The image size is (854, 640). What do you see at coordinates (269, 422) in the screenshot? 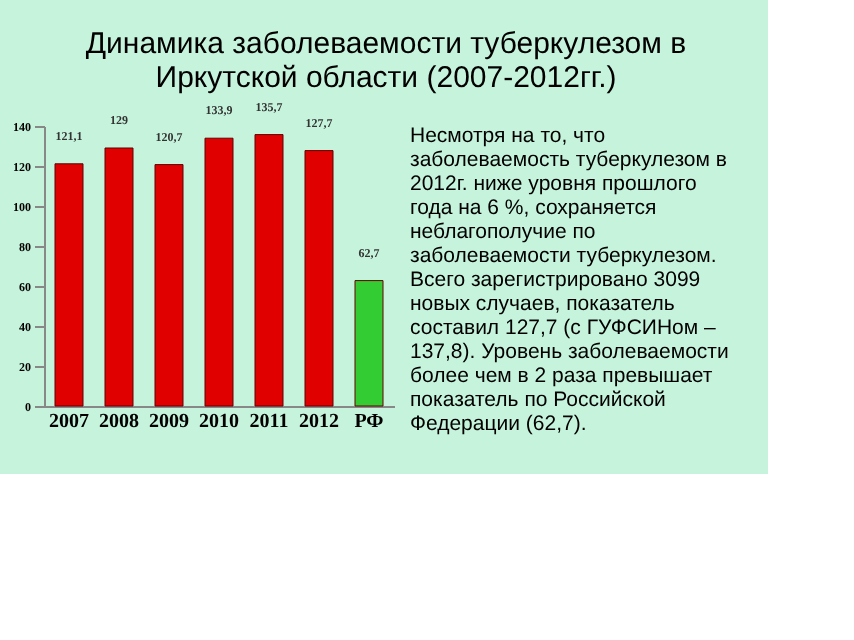
I see `x-tick-label: 2011` at bounding box center [269, 422].